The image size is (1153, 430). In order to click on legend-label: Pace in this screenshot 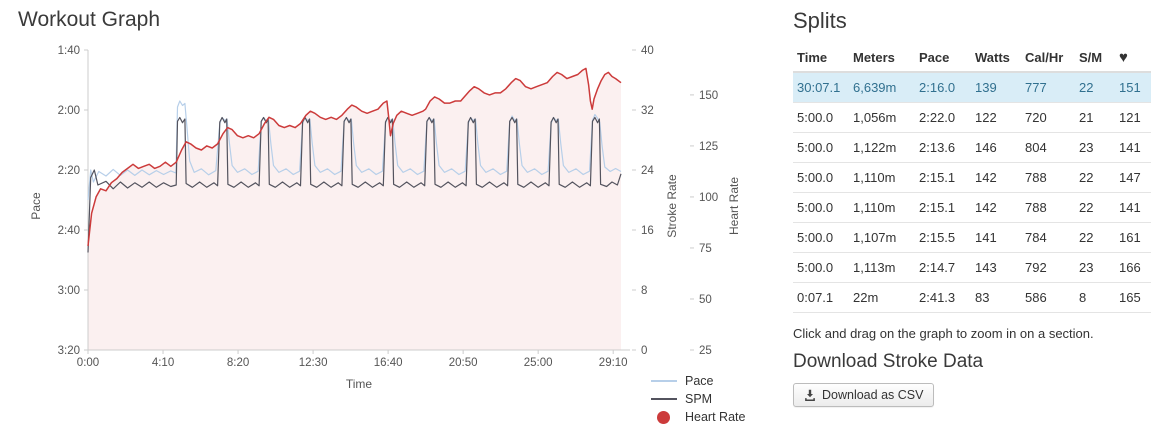, I will do `click(699, 381)`.